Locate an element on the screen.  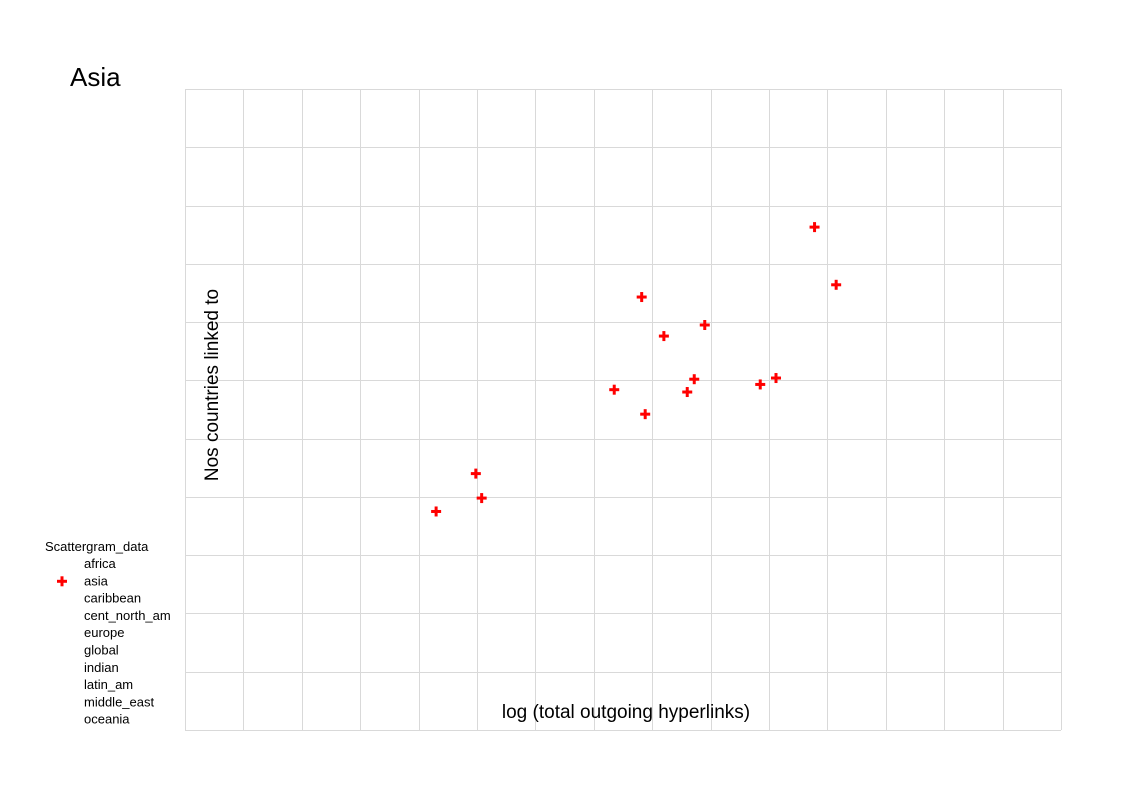
legend-item: cent_north_am is located at coordinates (127, 615).